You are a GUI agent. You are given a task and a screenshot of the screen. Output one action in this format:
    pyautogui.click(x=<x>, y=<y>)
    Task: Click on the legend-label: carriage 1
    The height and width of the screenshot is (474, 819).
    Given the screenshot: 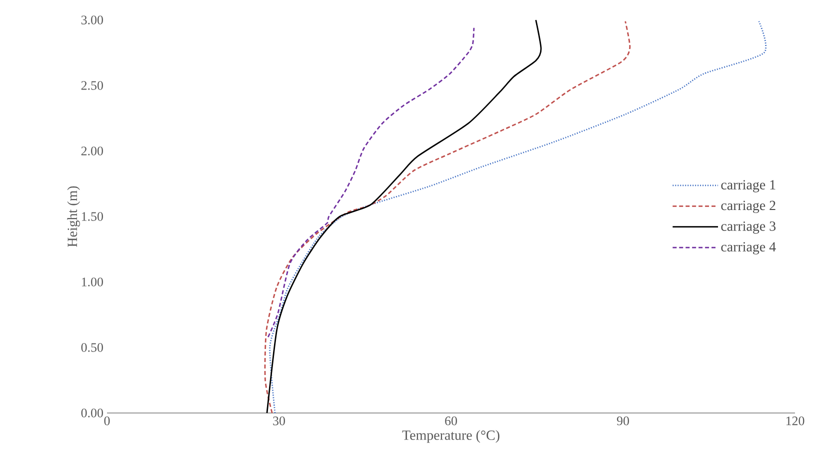 What is the action you would take?
    pyautogui.click(x=748, y=186)
    